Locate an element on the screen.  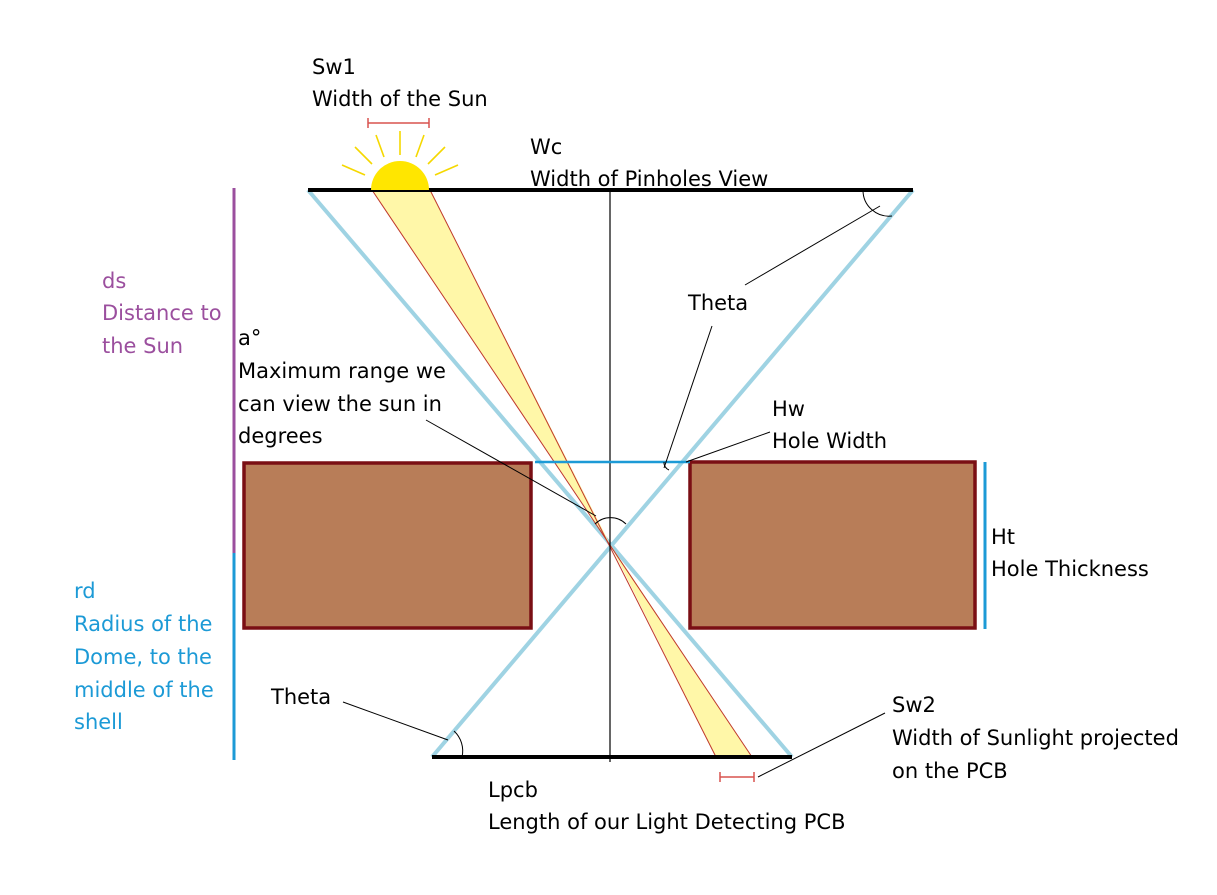
label-theta-bottom: Theta is located at coordinates (300, 697).